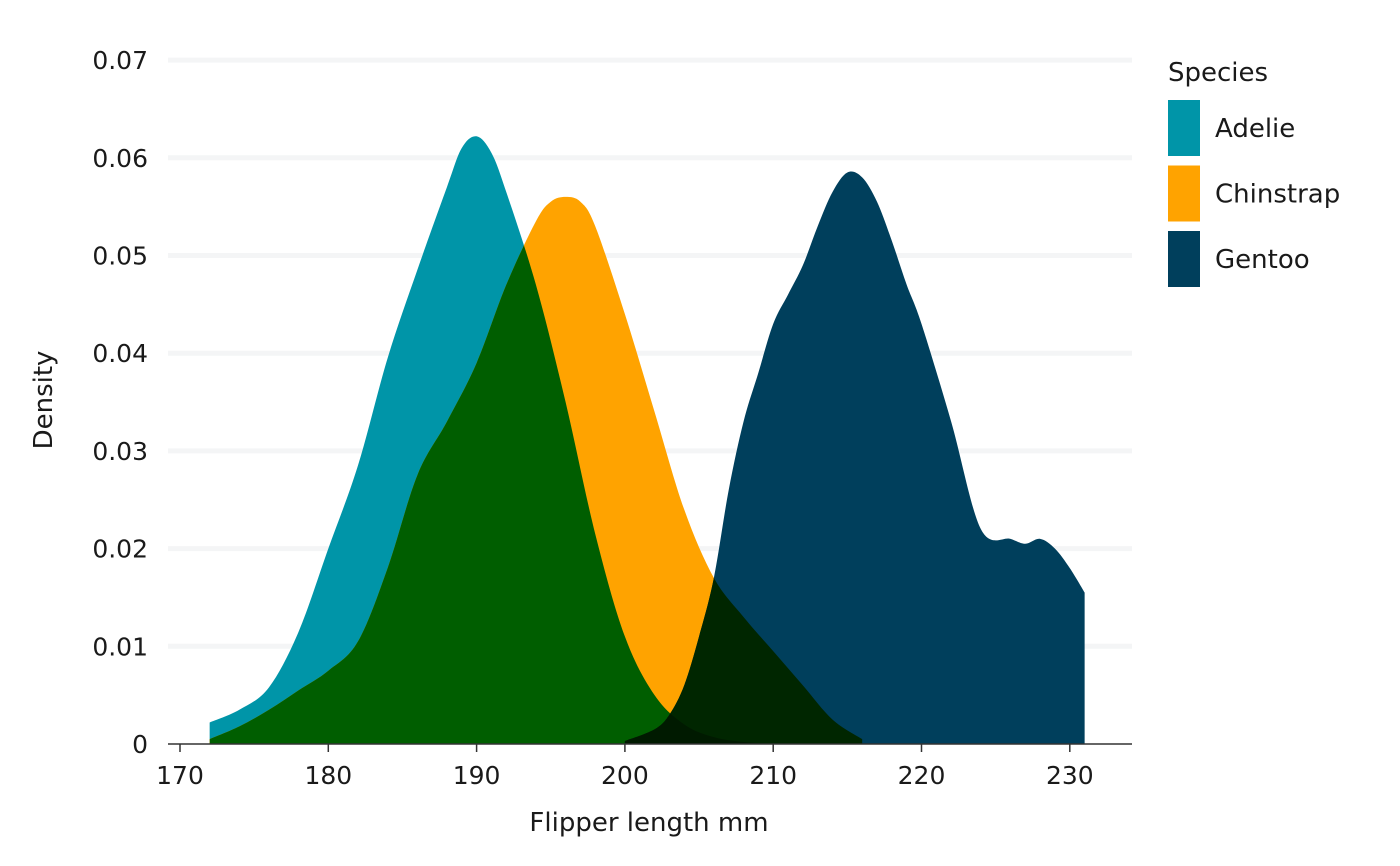  Describe the element at coordinates (120, 549) in the screenshot. I see `y-tick-label-2: 0.02` at that location.